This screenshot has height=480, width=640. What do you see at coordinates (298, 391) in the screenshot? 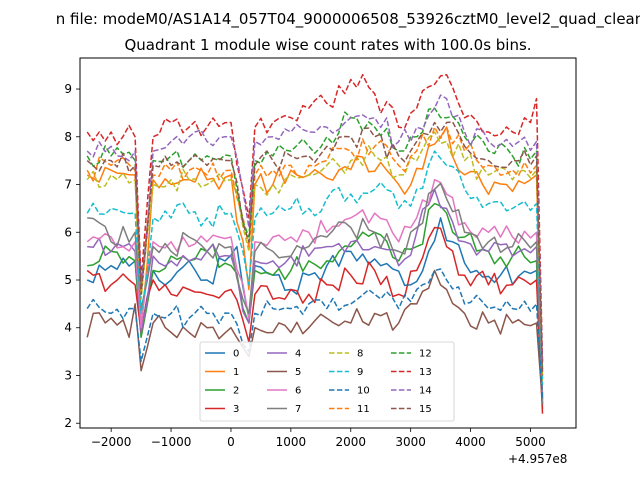
I see `legend-label-6: 6` at bounding box center [298, 391].